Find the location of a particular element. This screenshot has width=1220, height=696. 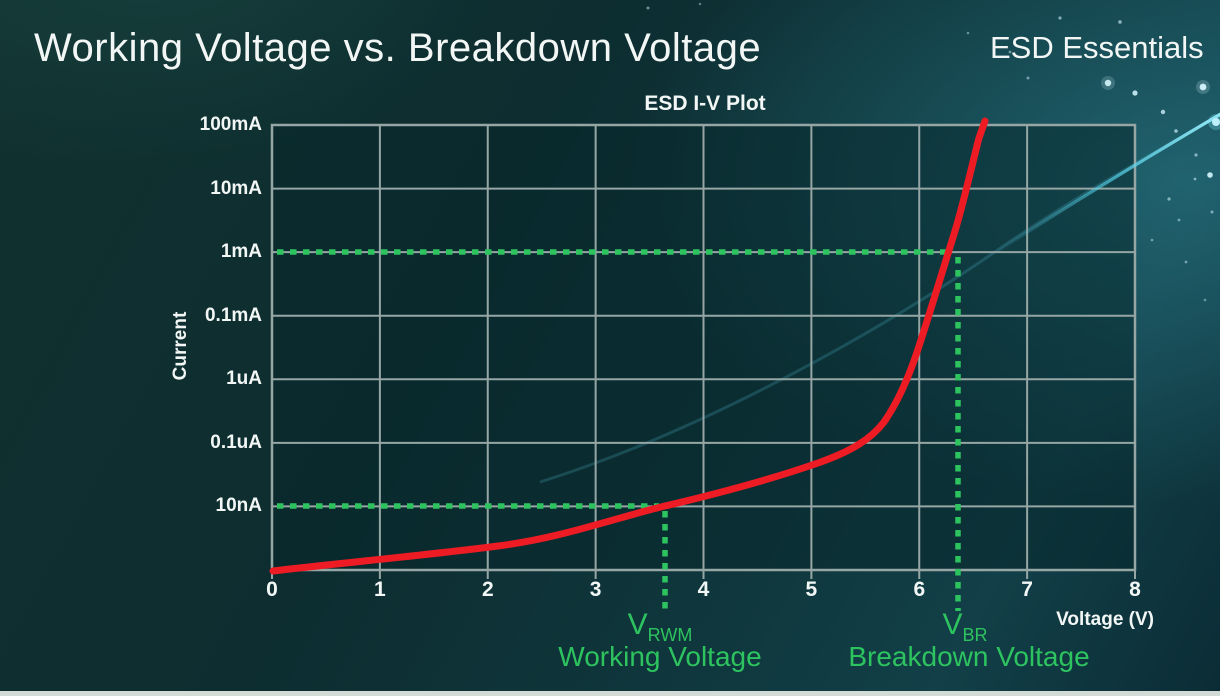

x-tick-label: 4 is located at coordinates (703, 589).